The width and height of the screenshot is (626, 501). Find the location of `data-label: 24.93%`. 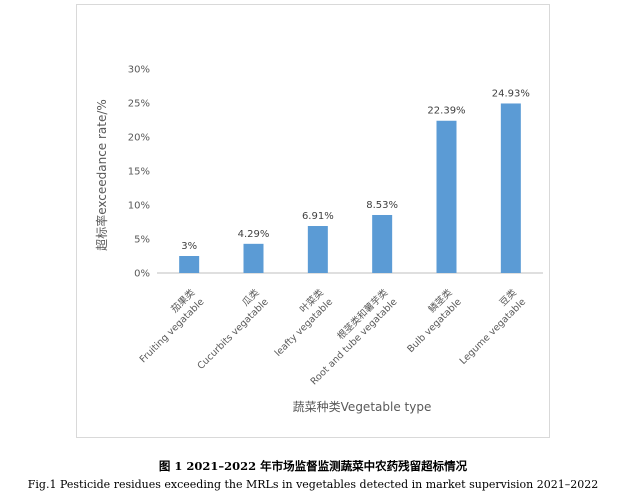

data-label: 24.93% is located at coordinates (511, 93).